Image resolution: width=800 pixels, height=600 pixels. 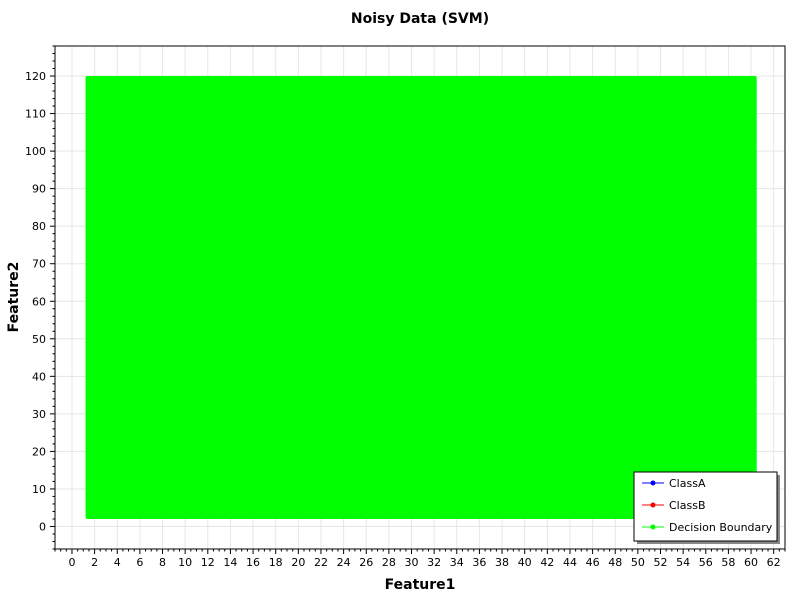 I want to click on x-tick-label: 6, so click(x=139, y=562).